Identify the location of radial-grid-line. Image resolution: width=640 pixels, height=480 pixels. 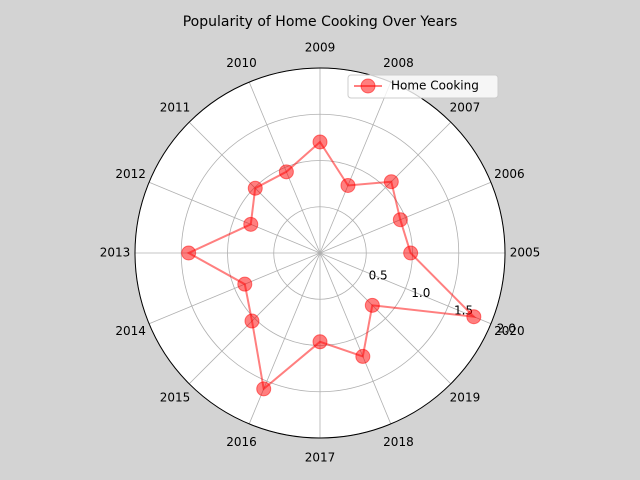
(320, 253).